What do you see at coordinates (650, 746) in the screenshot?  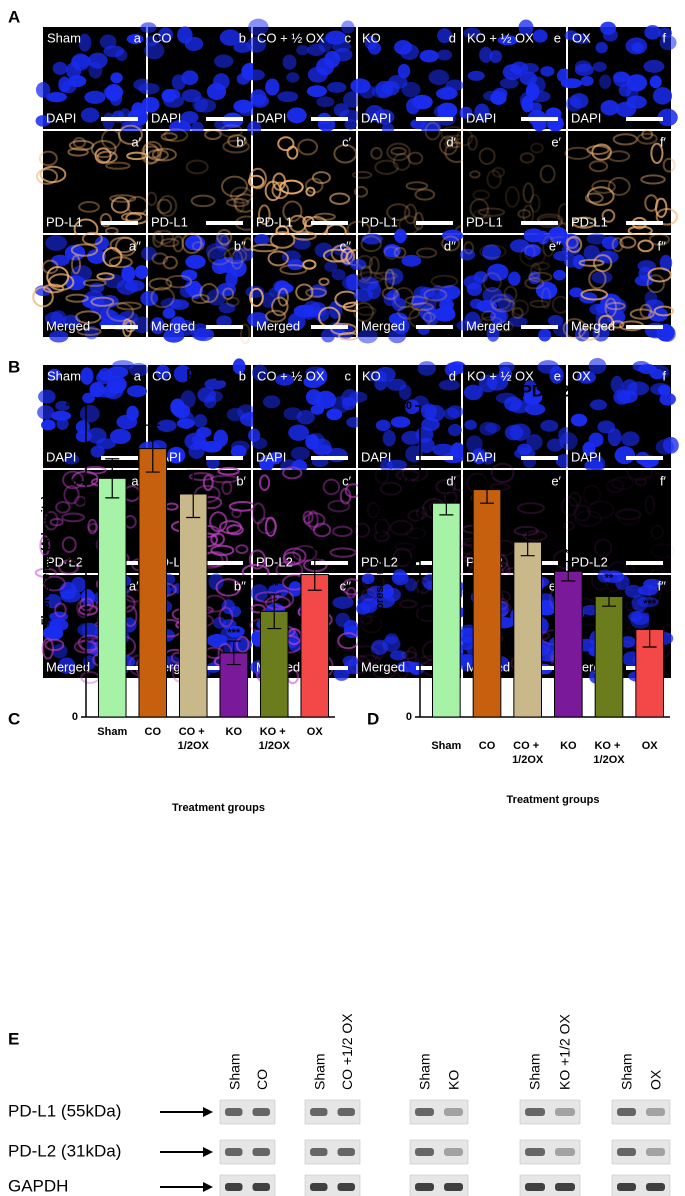 I see `x-tick-label: OX` at bounding box center [650, 746].